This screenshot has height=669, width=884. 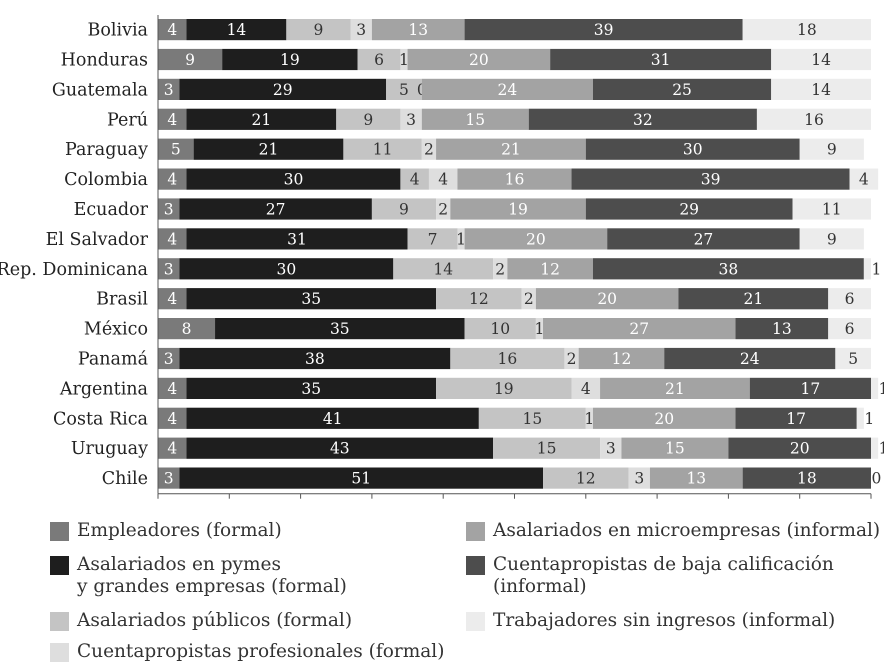 I want to click on bar-segment-paraguay-s3, so click(x=382, y=149).